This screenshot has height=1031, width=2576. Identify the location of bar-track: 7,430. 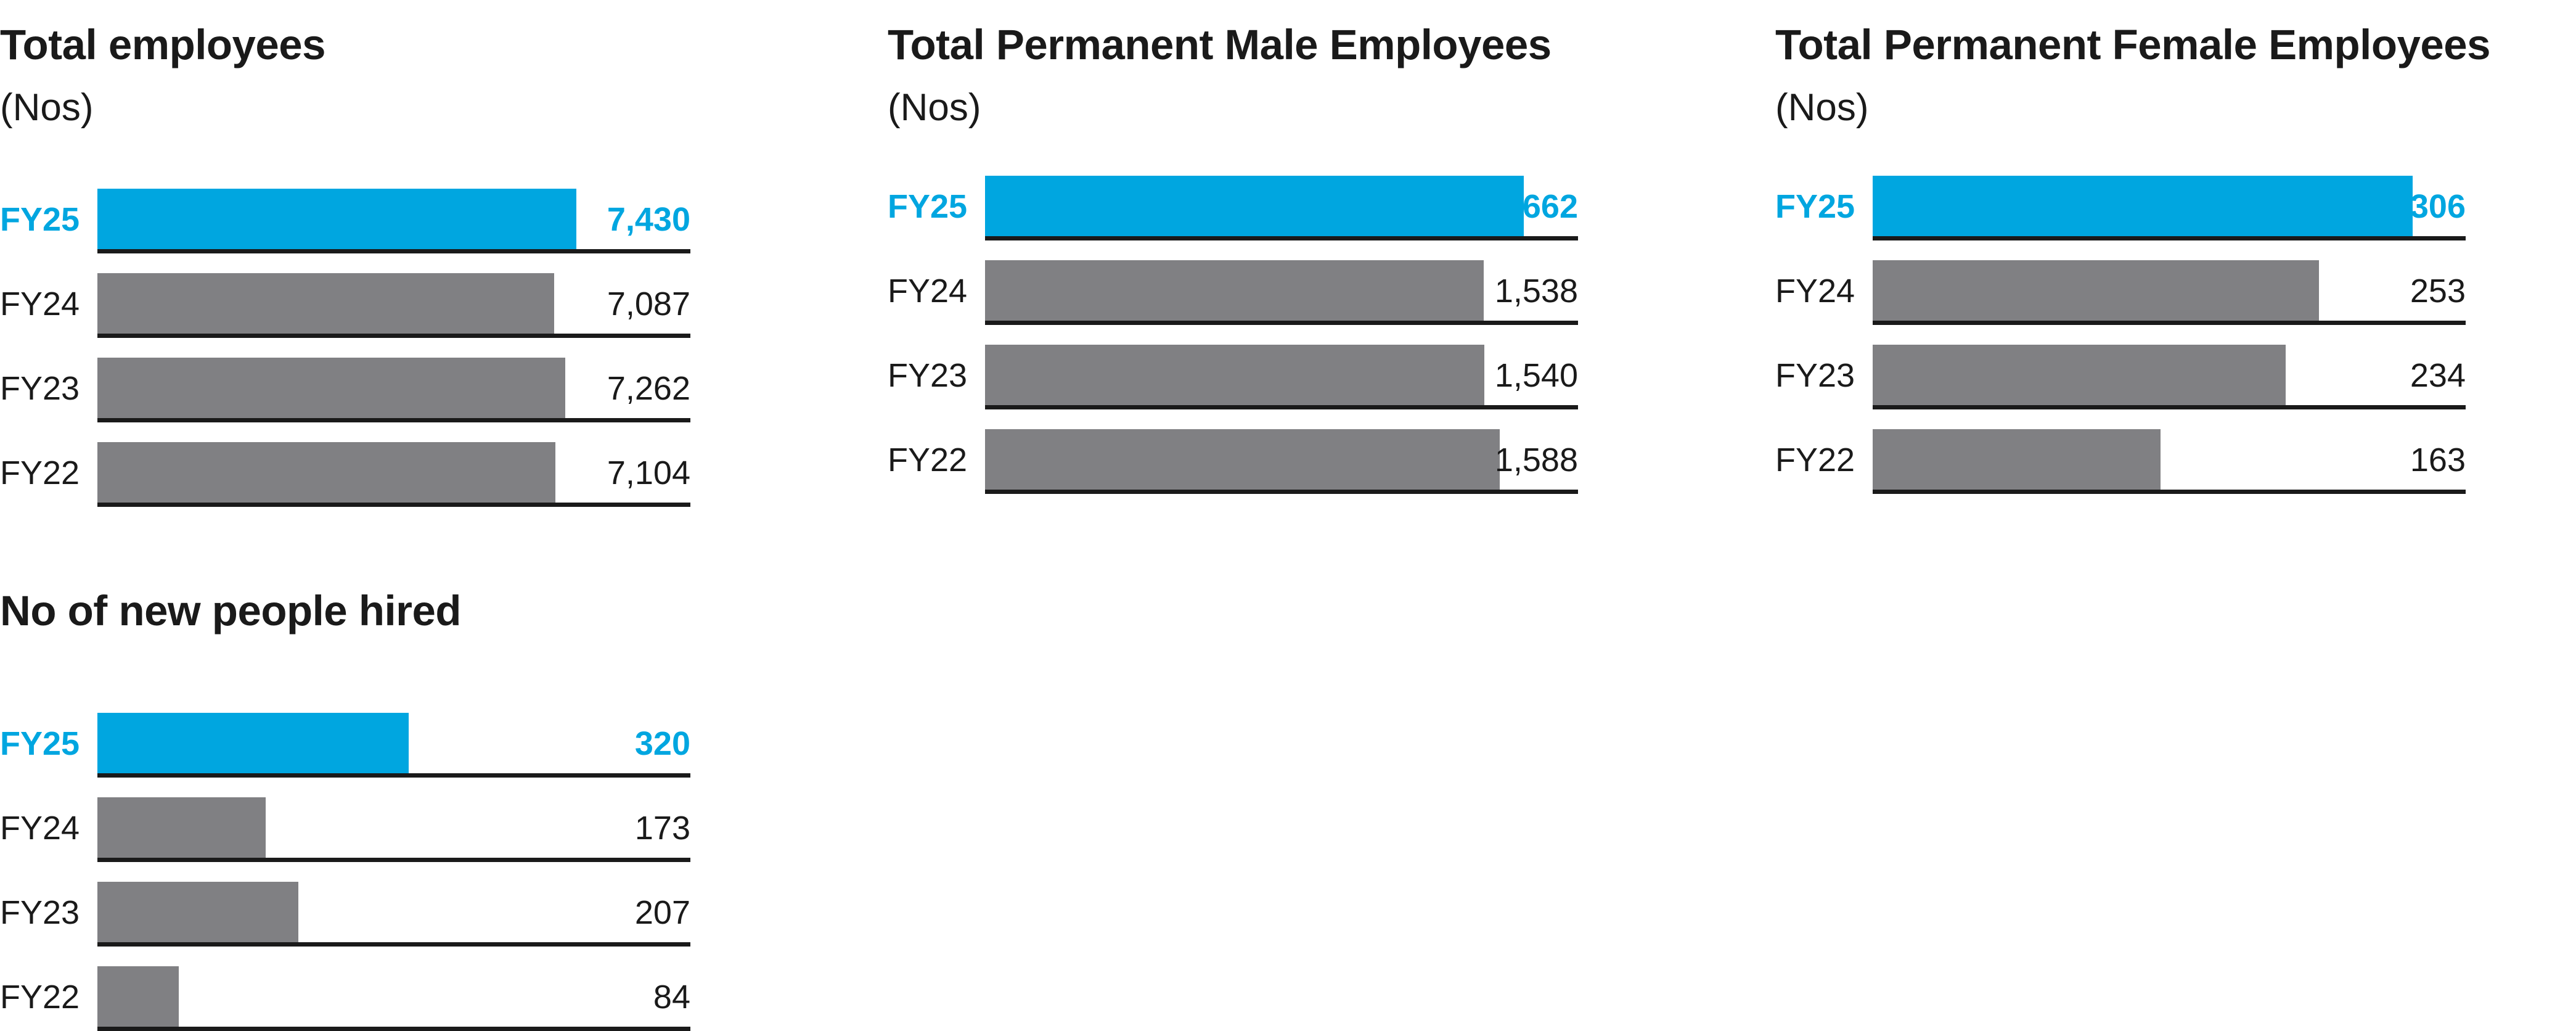
(393, 221).